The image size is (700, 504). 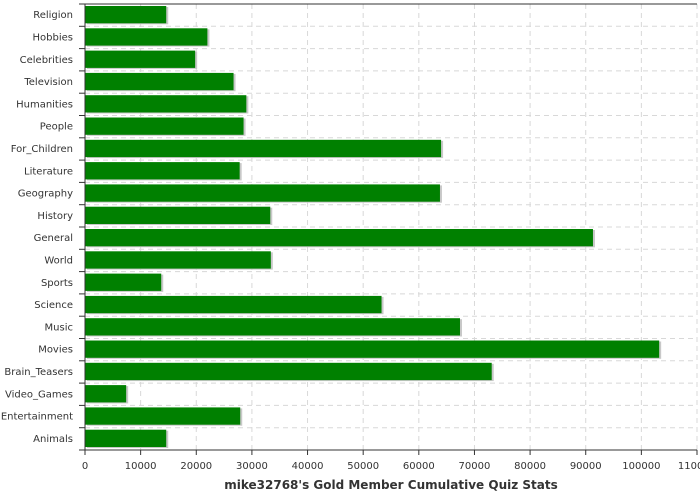 I want to click on y-tick-label: Sports, so click(x=57, y=283).